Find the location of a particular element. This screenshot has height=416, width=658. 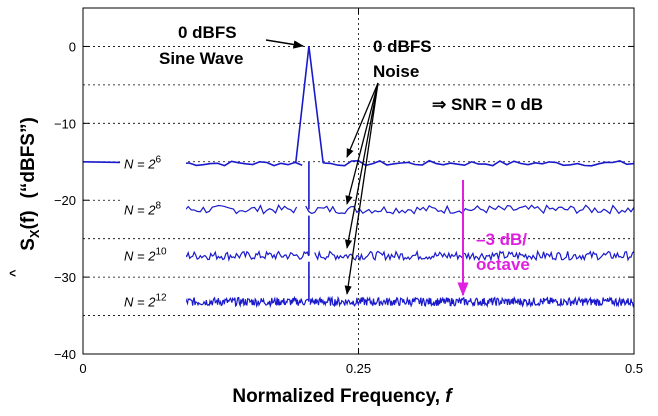

noise-annotation-line1: 0 dBFS is located at coordinates (402, 46).